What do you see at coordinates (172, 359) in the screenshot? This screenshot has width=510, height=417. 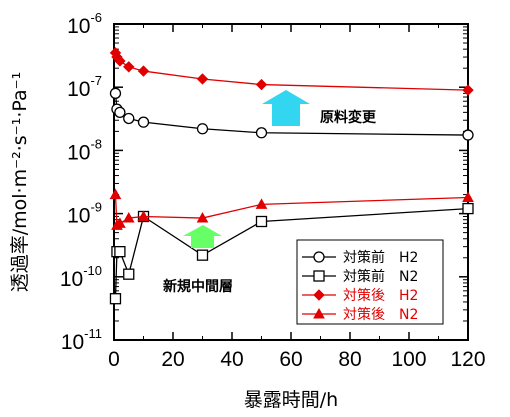 I see `x-tick-label: 20` at bounding box center [172, 359].